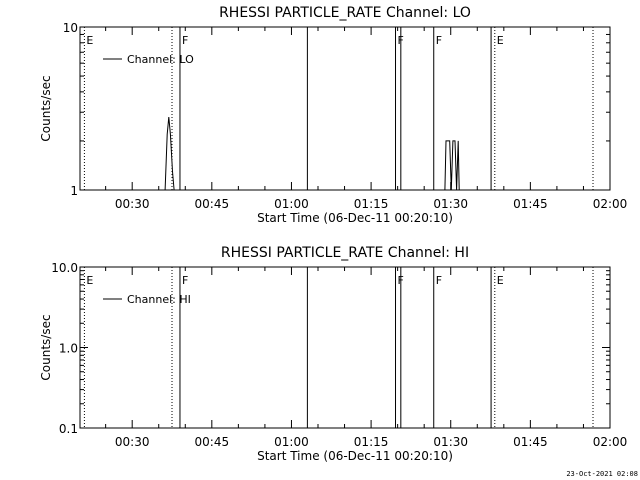  What do you see at coordinates (450, 204) in the screenshot?
I see `chart1-x-tick-label: 01:30` at bounding box center [450, 204].